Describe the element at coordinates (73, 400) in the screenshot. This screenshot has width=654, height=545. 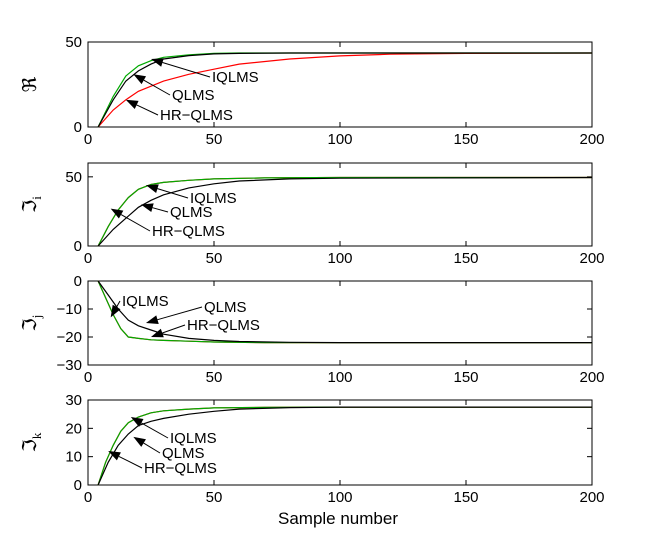
I see `y-tick-label: 30` at that location.